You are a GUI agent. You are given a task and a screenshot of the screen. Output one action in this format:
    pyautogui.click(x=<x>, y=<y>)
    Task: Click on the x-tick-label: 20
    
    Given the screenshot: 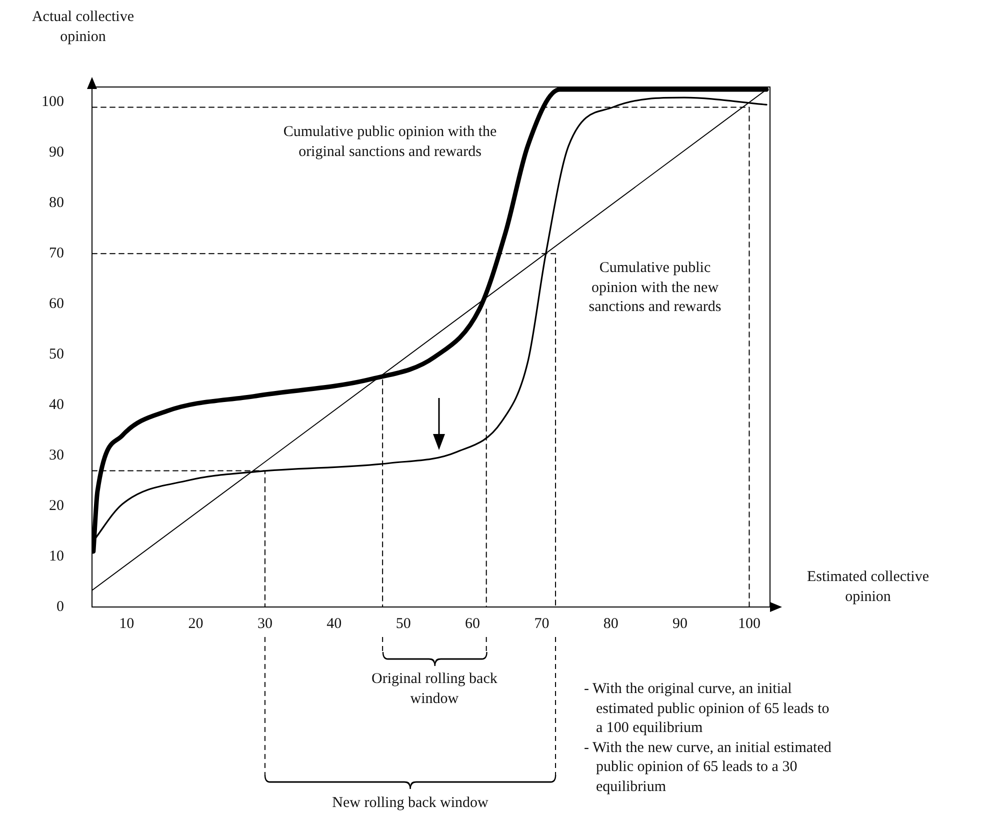 What is the action you would take?
    pyautogui.click(x=196, y=624)
    